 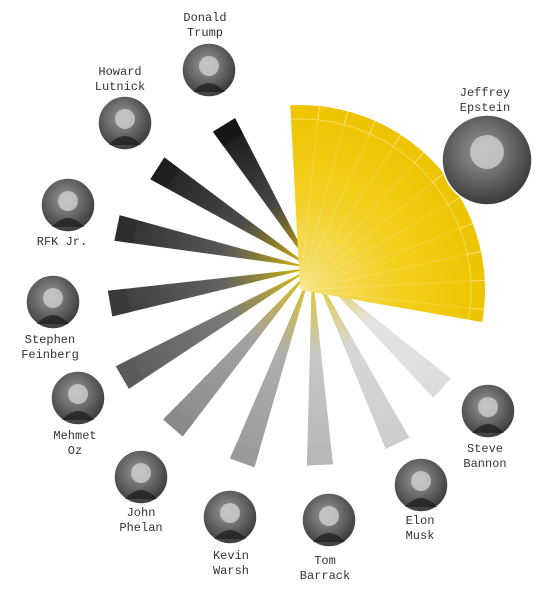 What do you see at coordinates (485, 93) in the screenshot?
I see `hub-label: Jeffrey` at bounding box center [485, 93].